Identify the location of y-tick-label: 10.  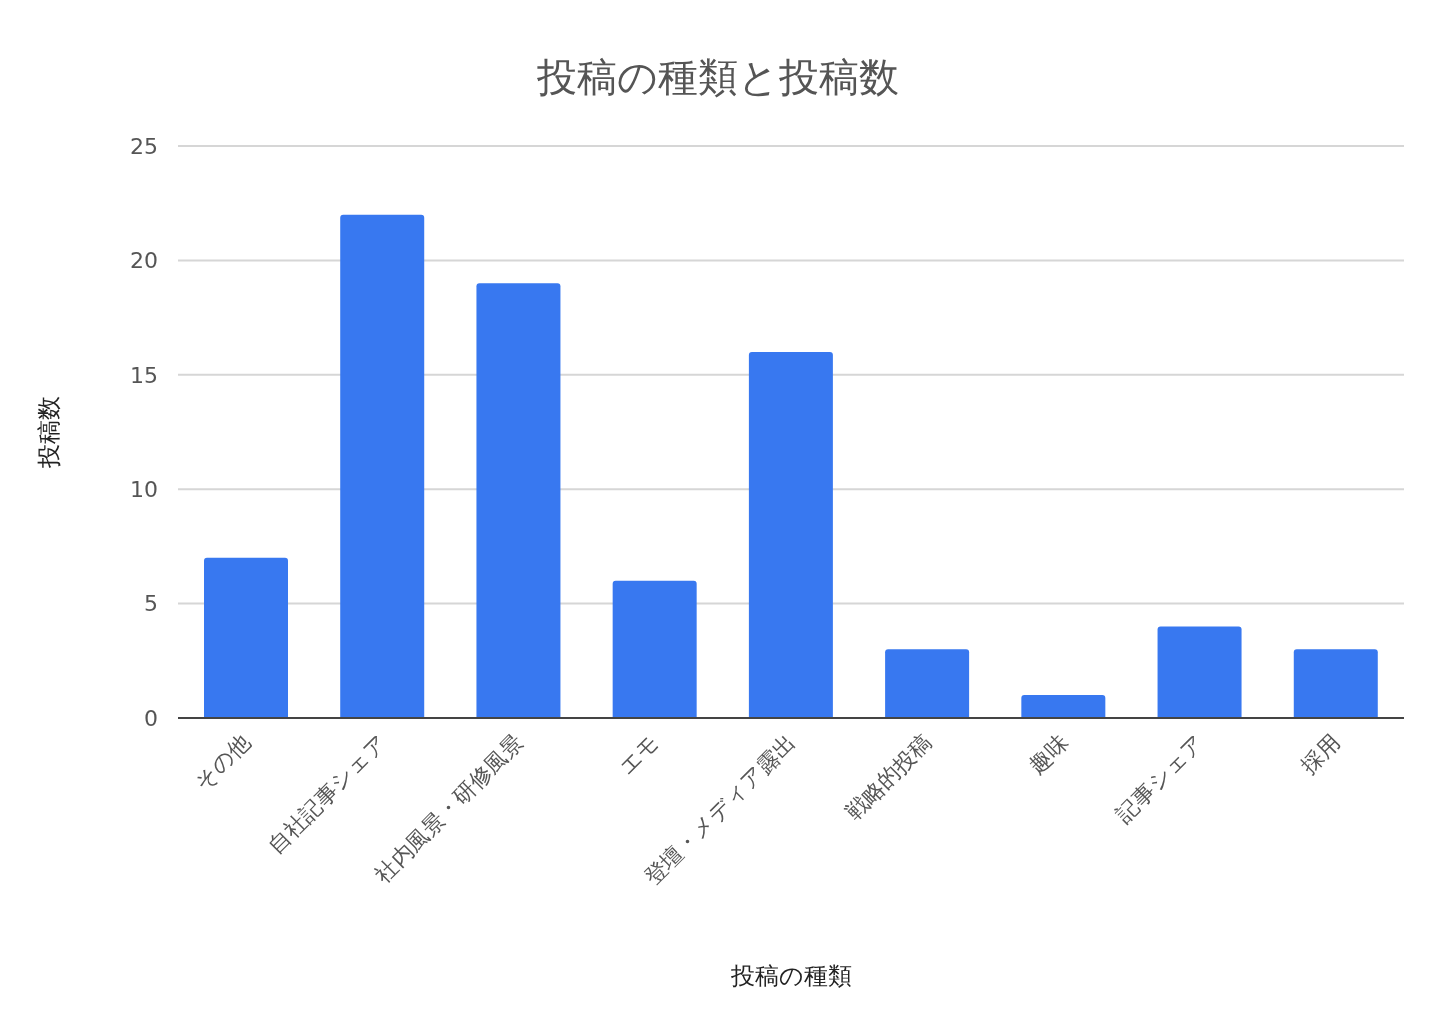
(144, 490).